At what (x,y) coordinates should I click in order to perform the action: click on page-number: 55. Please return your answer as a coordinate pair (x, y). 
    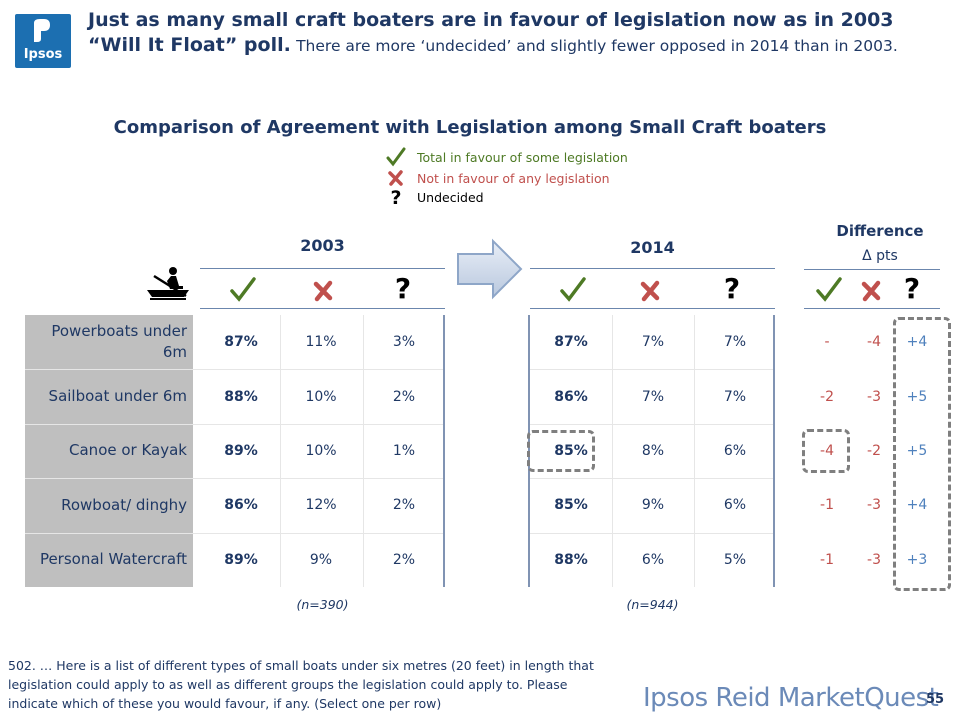
    Looking at the image, I should click on (935, 699).